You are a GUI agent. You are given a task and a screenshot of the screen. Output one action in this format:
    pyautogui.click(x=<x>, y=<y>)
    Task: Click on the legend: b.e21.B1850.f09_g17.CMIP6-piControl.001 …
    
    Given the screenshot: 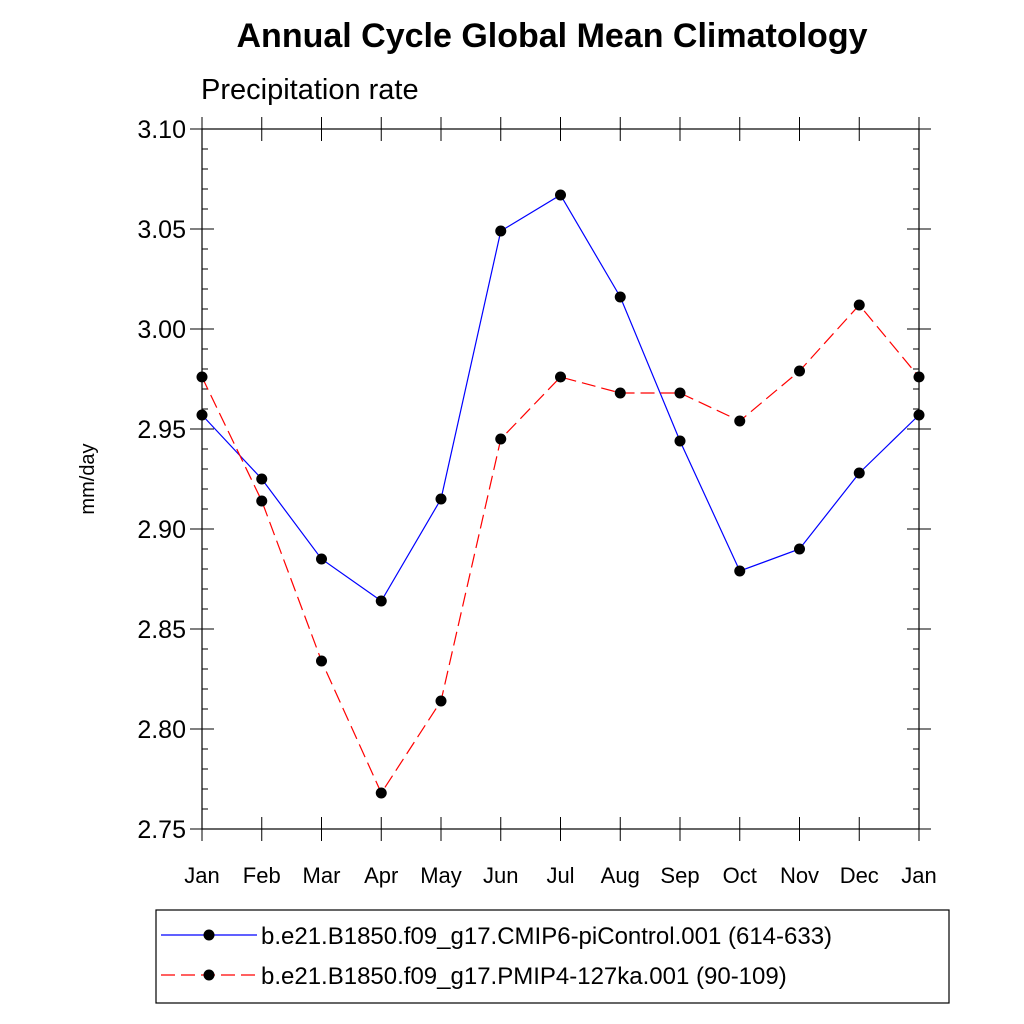 What is the action you would take?
    pyautogui.click(x=496, y=956)
    